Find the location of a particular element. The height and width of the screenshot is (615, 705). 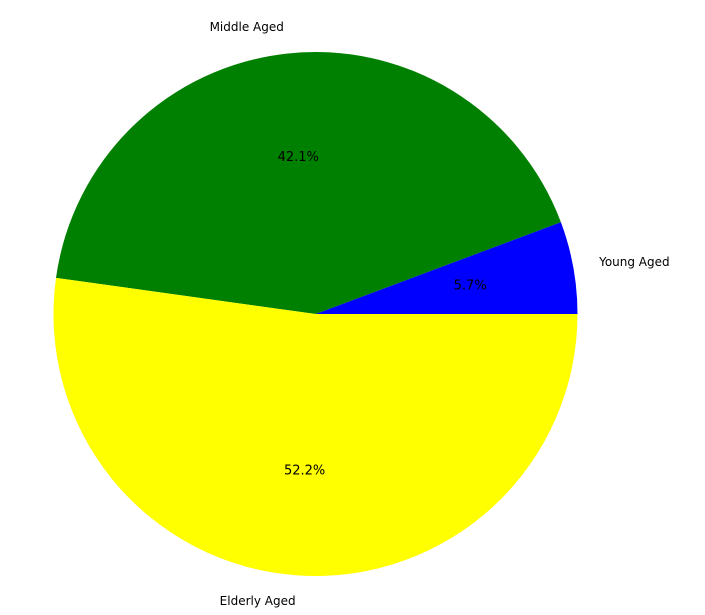

slice-label: Elderly Aged is located at coordinates (258, 601).